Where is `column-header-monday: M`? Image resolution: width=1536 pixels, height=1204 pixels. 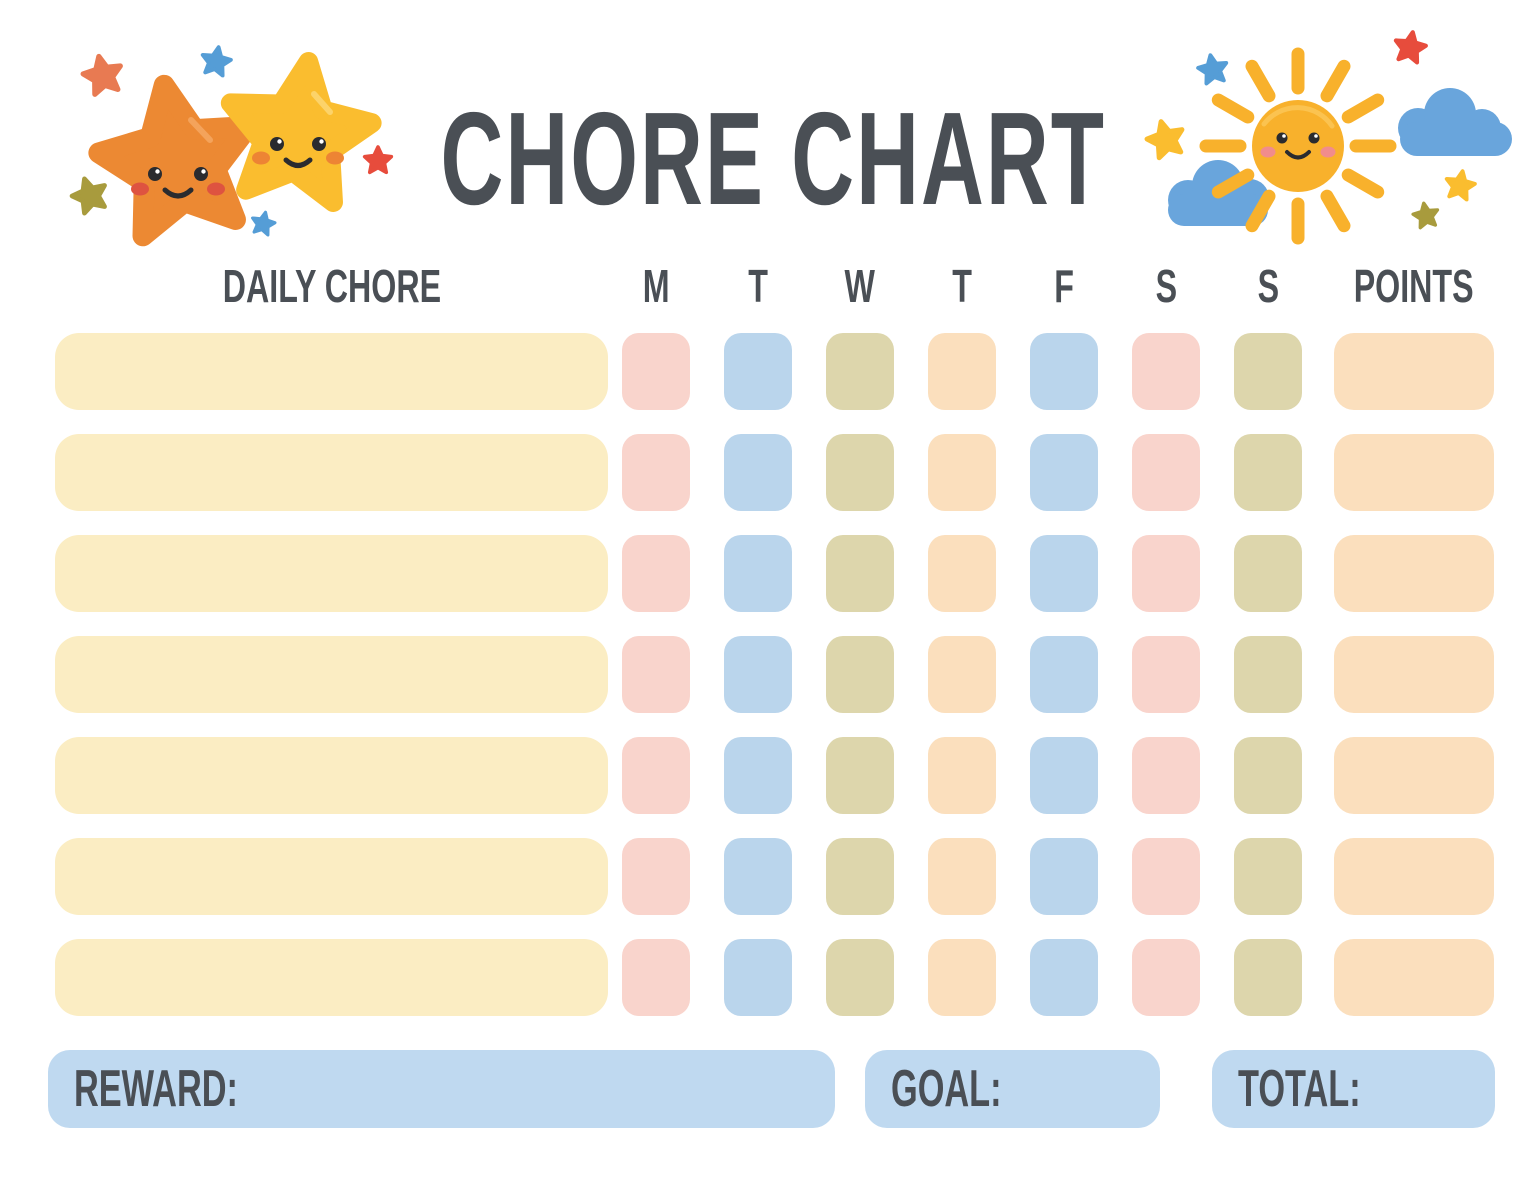 column-header-monday: M is located at coordinates (656, 286).